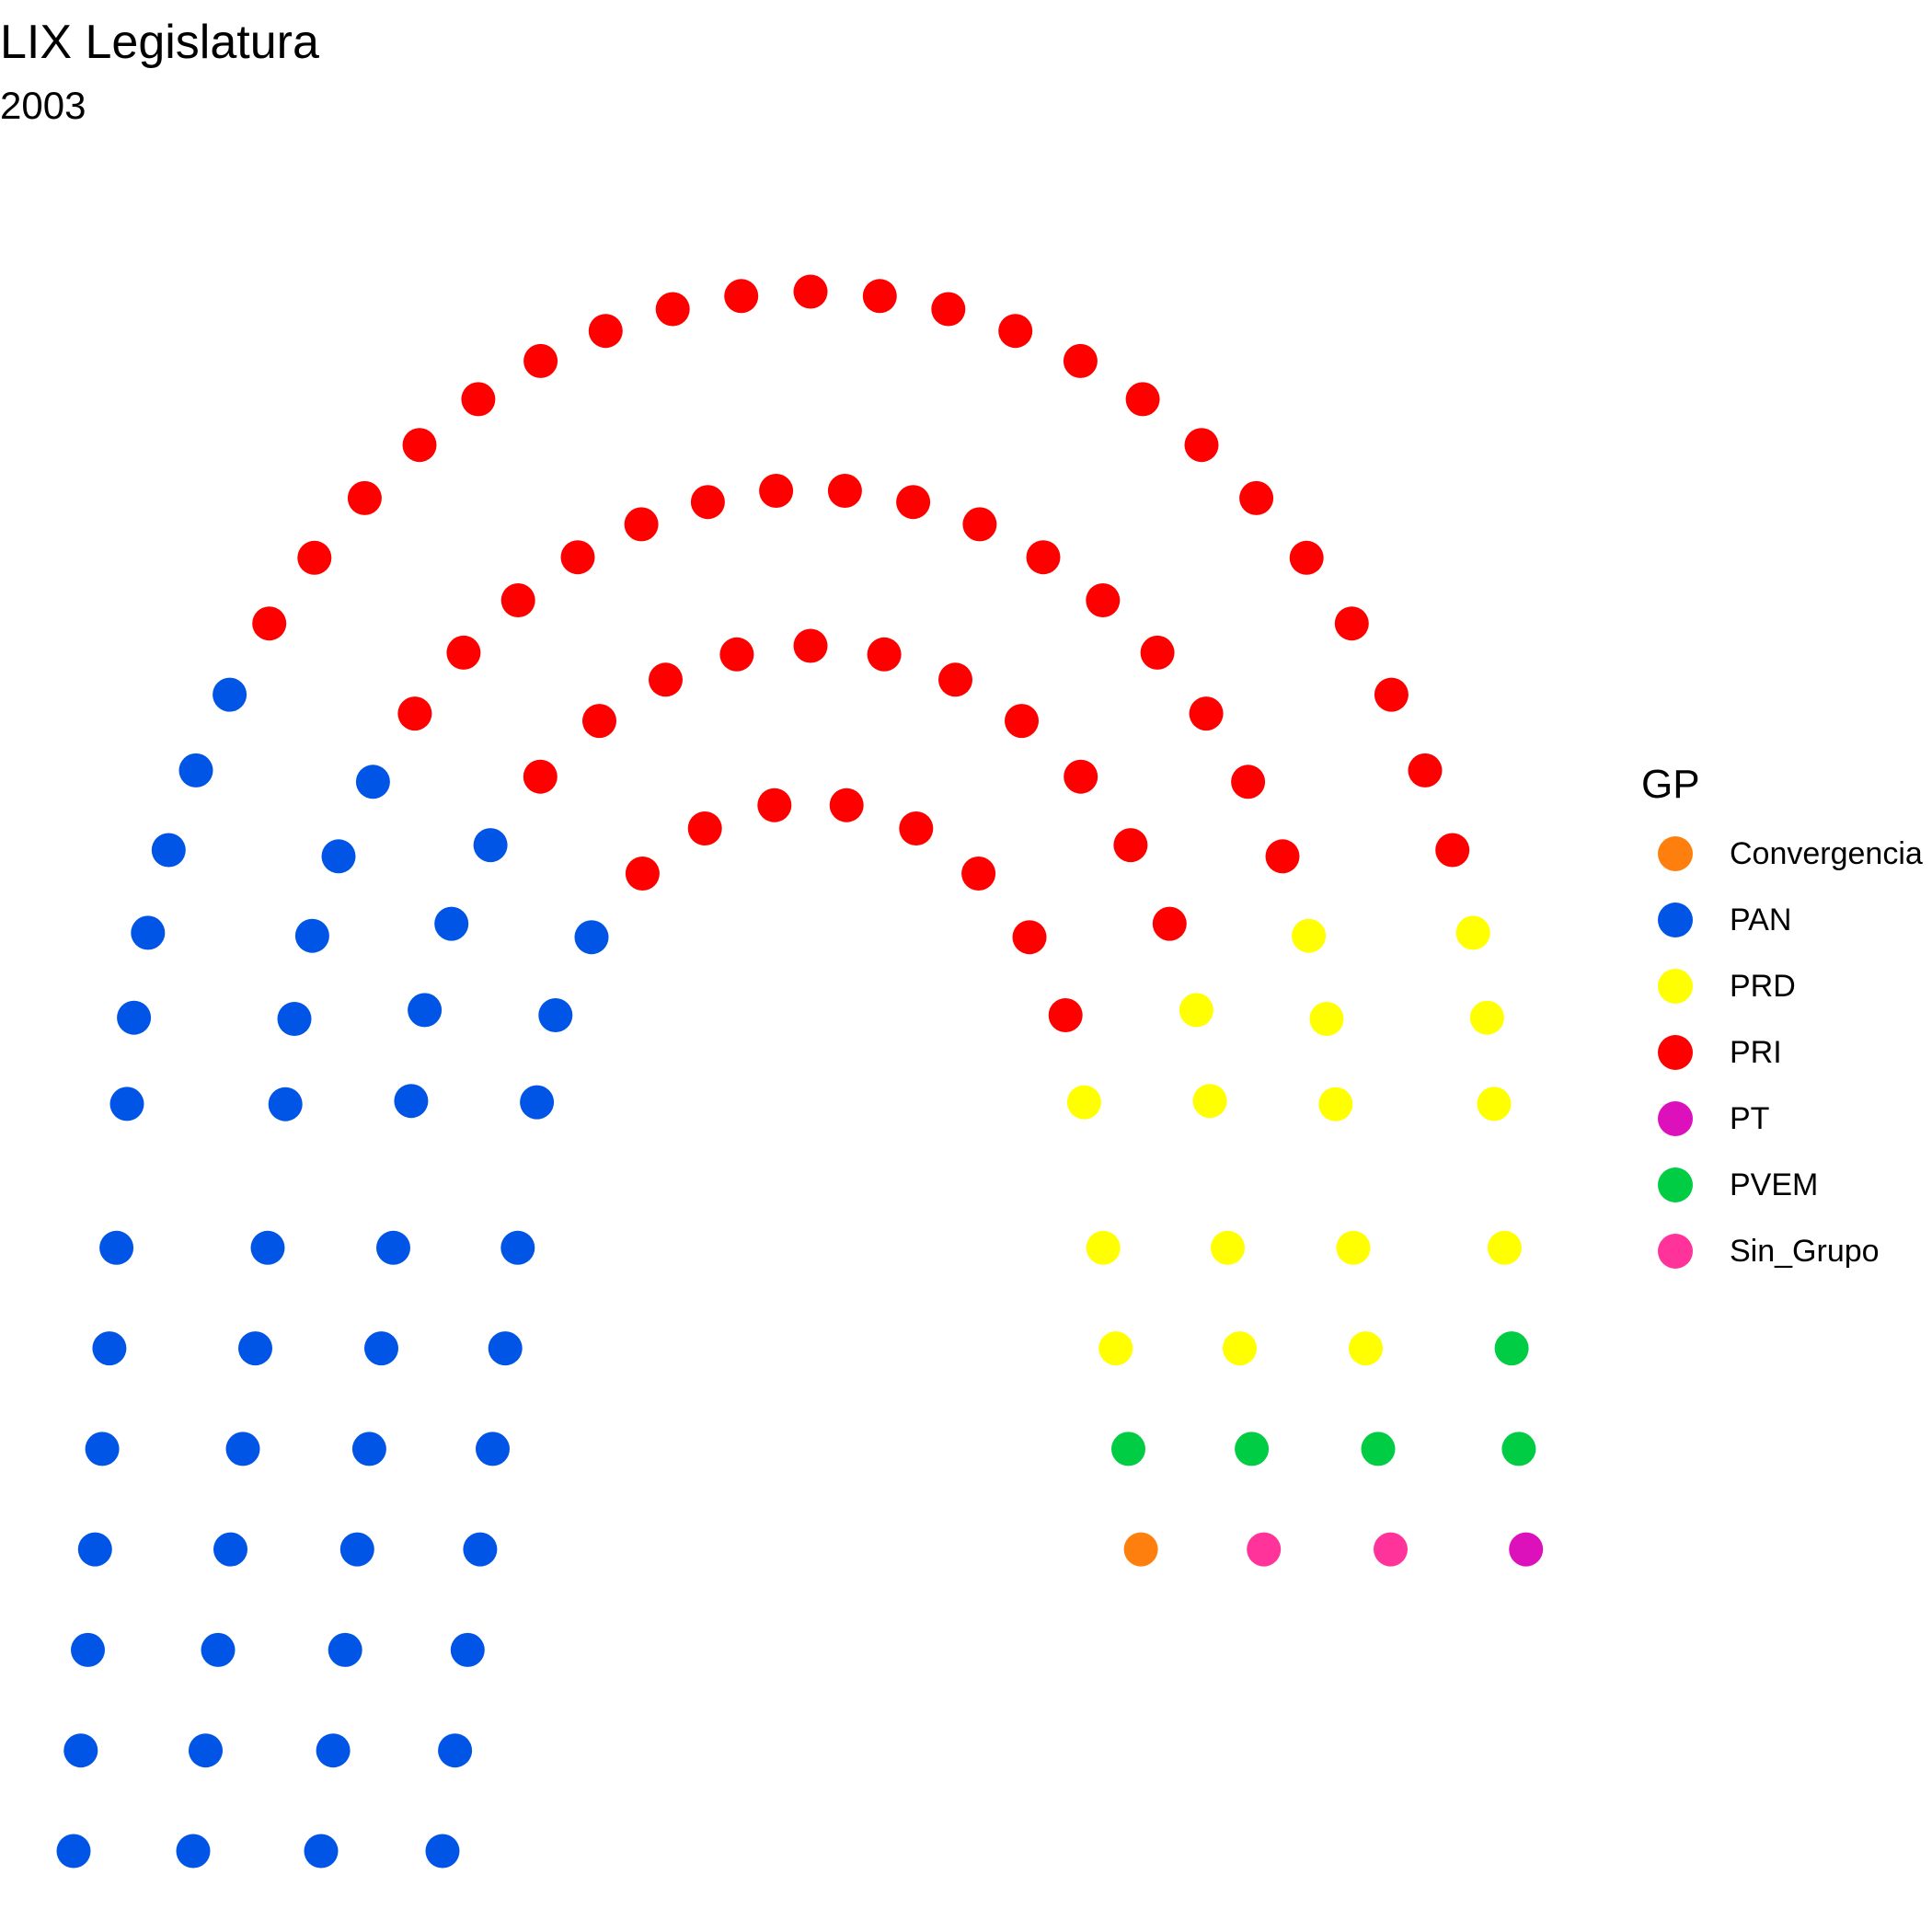 The image size is (1932, 1932). I want to click on legend-item-pvem: PVEM, so click(1783, 1185).